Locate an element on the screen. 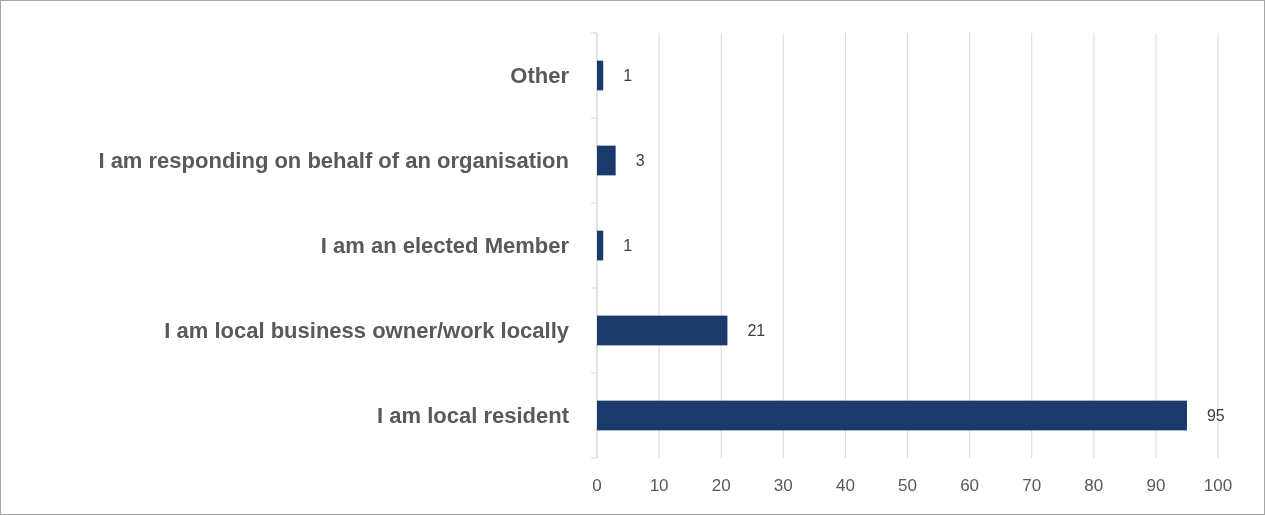 The height and width of the screenshot is (515, 1265). y-tick-label: I am local resident is located at coordinates (473, 416).